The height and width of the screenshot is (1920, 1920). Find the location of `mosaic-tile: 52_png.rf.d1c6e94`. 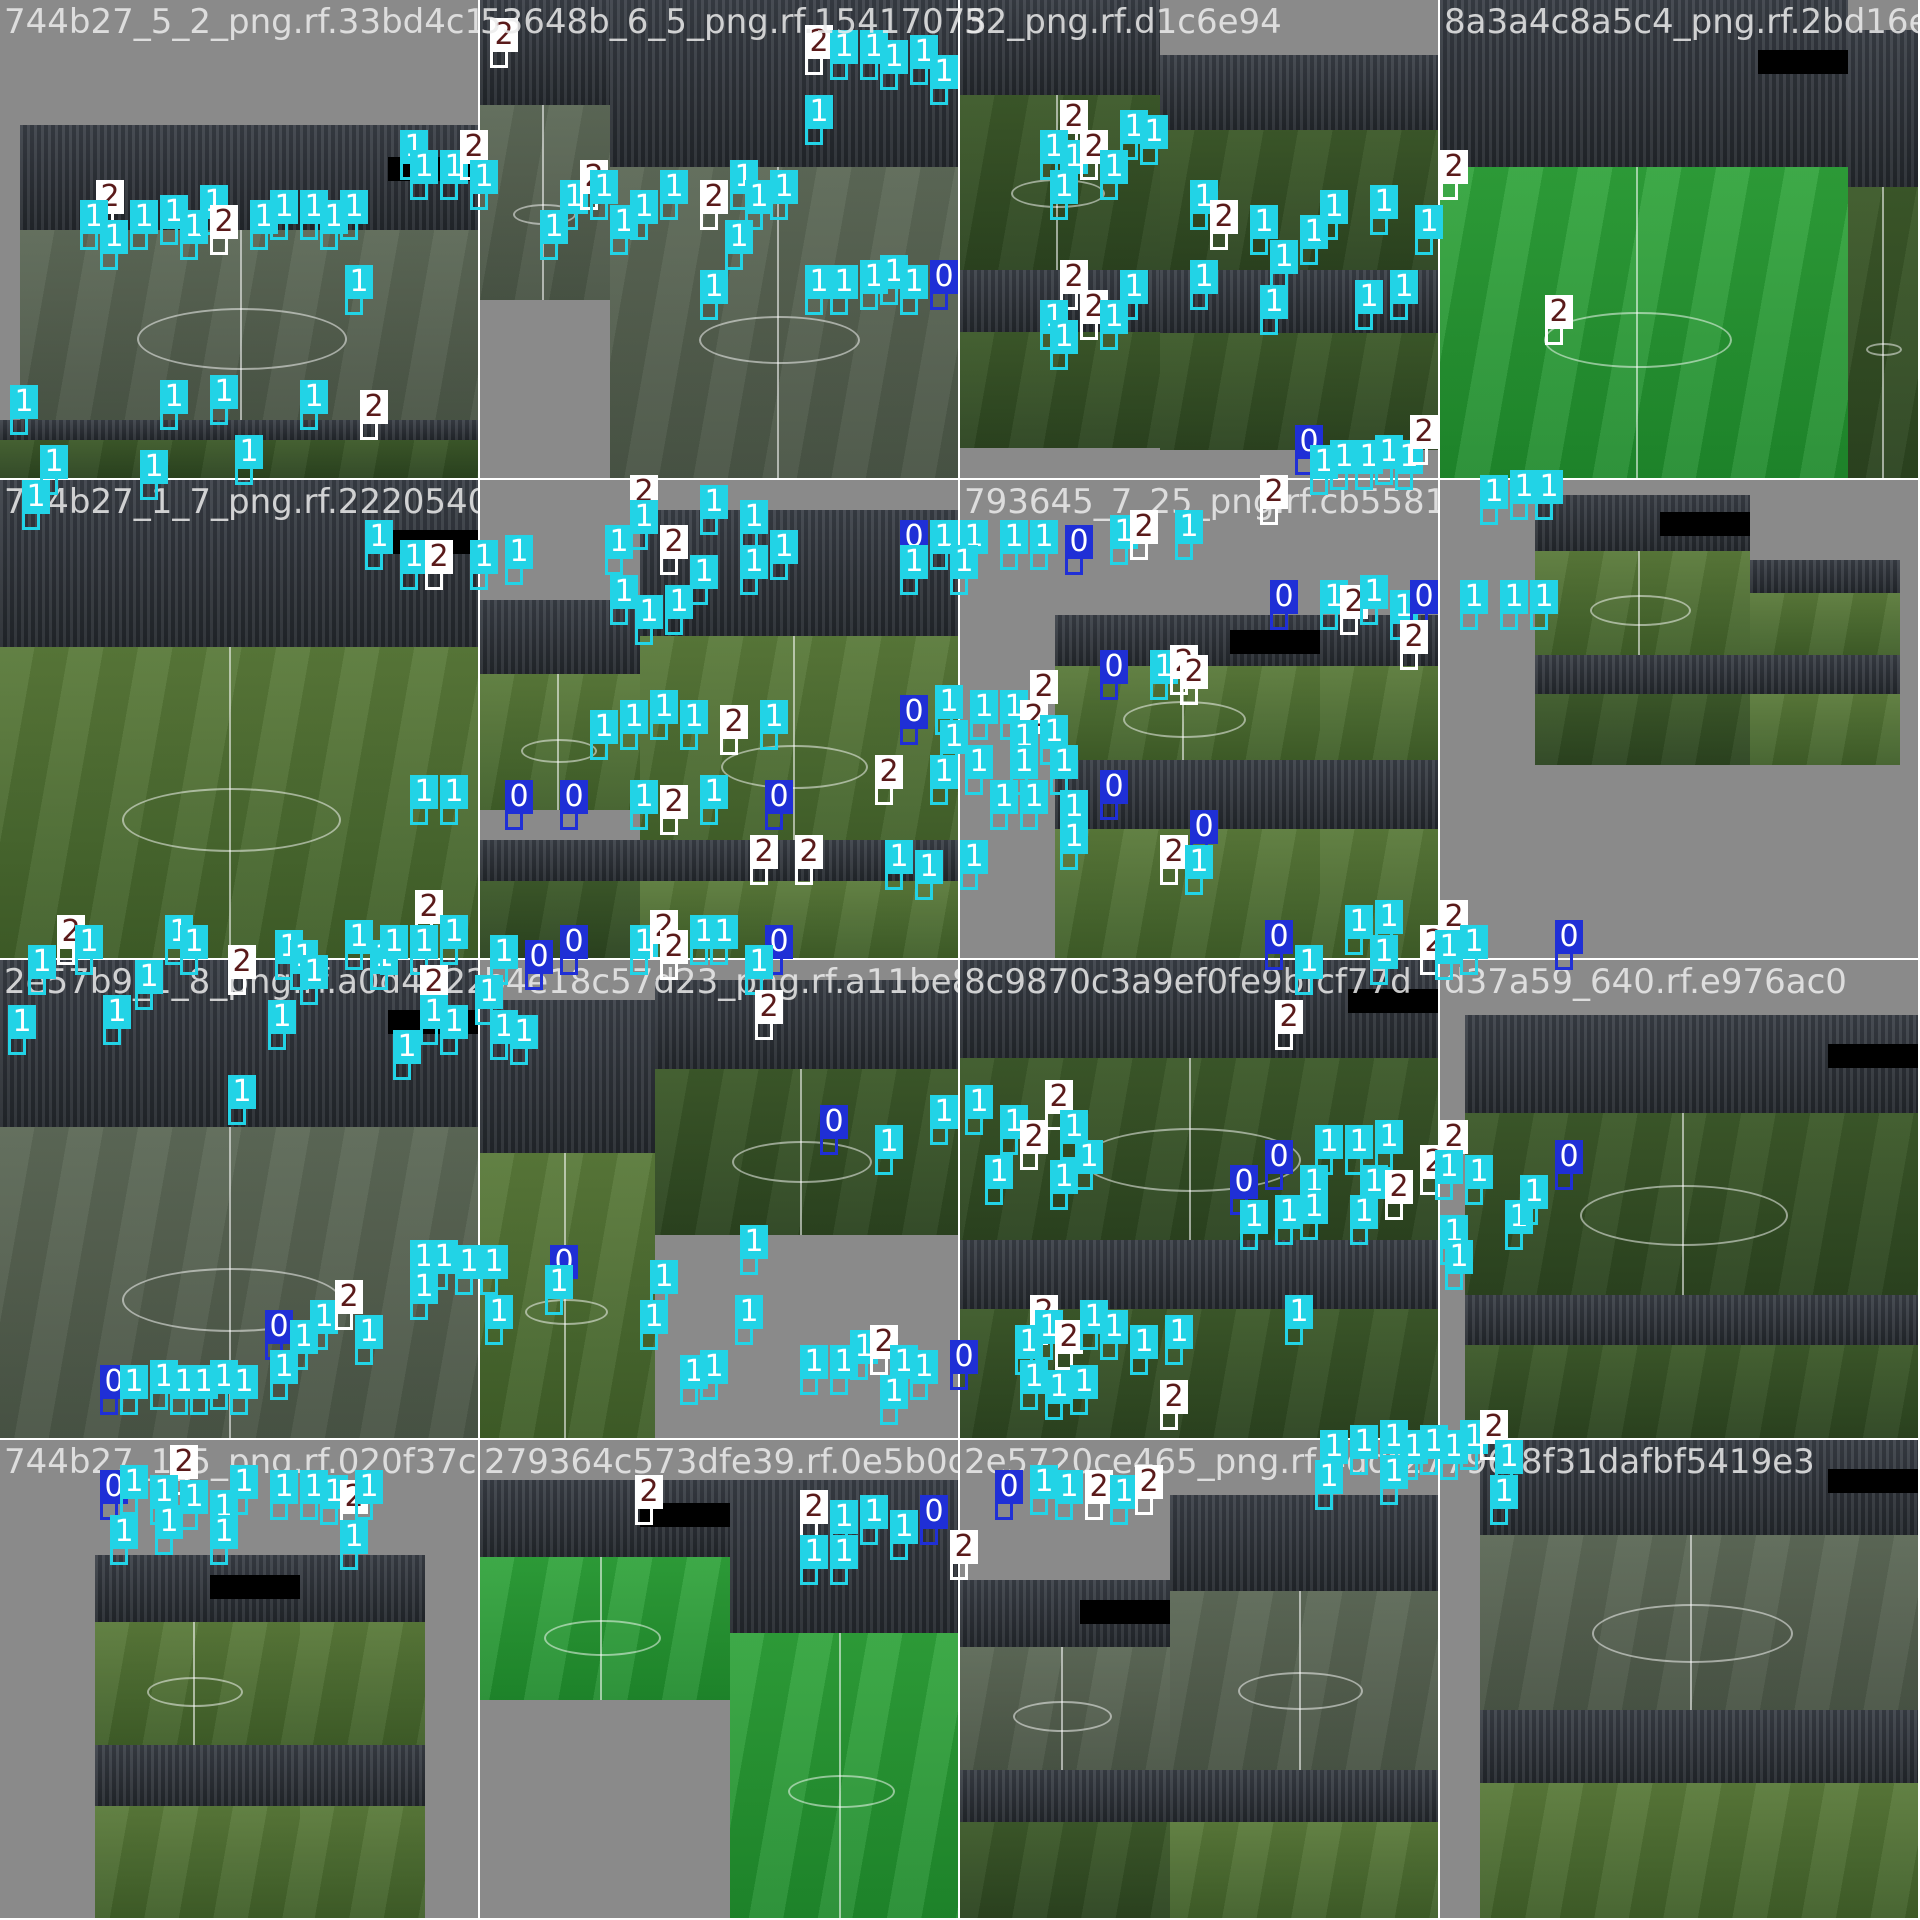

mosaic-tile: 52_png.rf.d1c6e94 is located at coordinates (1199, 239).